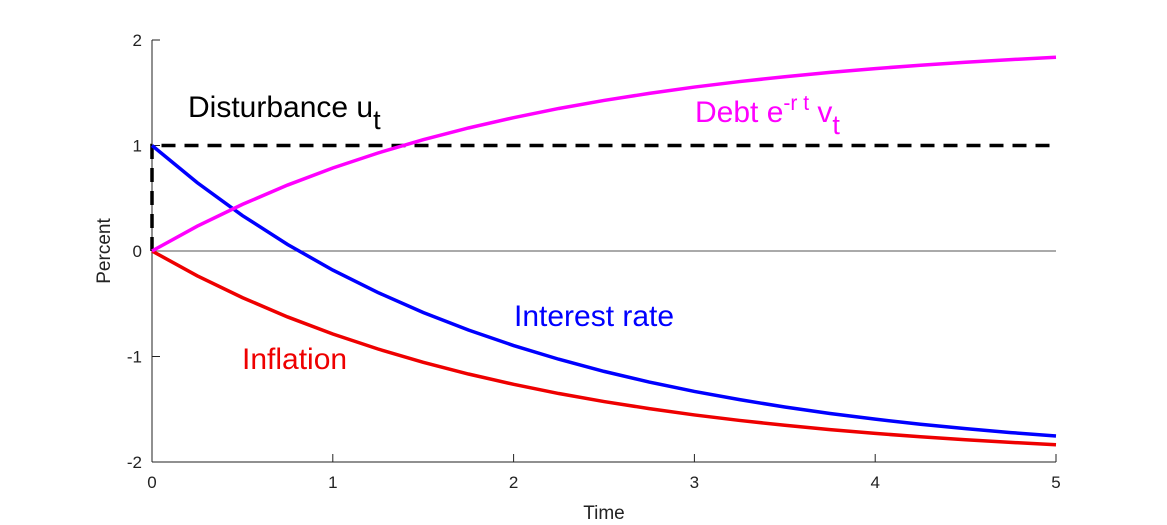 The width and height of the screenshot is (1167, 525). Describe the element at coordinates (694, 482) in the screenshot. I see `x-tick-label: 3` at that location.